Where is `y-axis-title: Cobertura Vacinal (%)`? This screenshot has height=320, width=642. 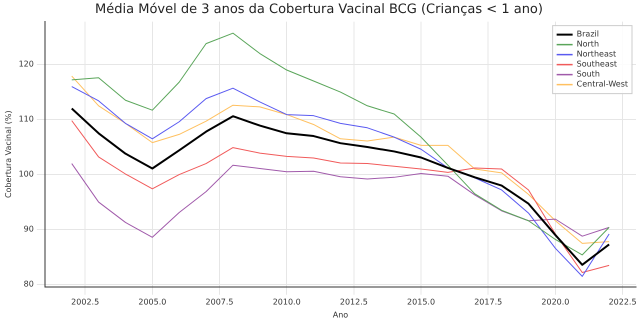 y-axis-title: Cobertura Vacinal (%) is located at coordinates (8, 154).